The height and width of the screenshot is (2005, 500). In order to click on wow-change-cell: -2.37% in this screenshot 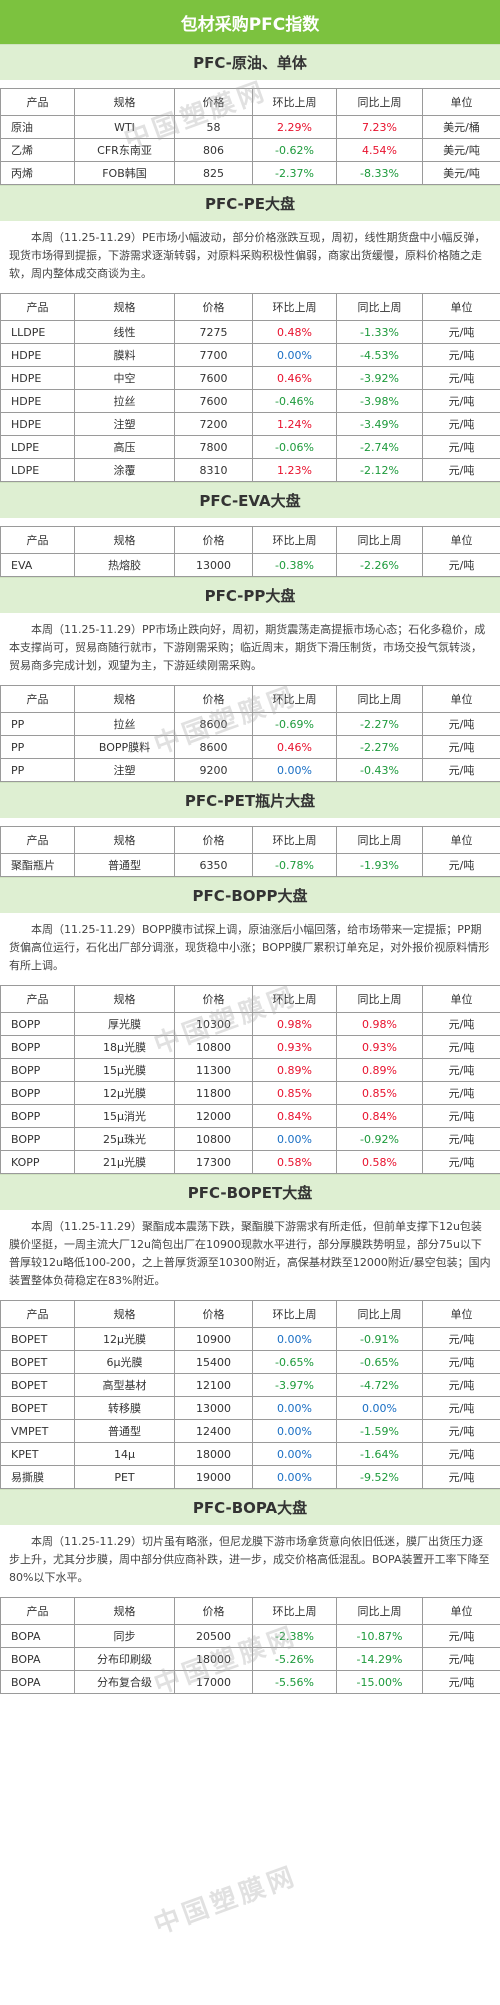, I will do `click(294, 173)`.